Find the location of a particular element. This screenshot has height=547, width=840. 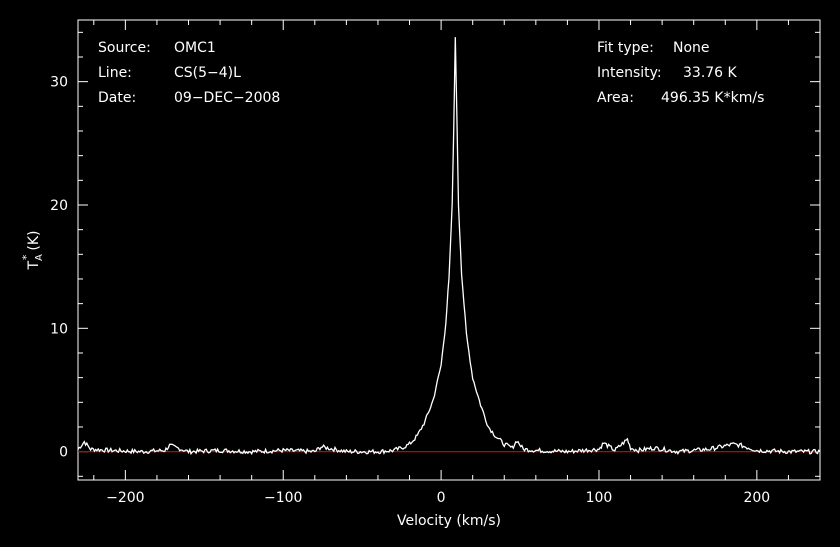

y-axis-label-main: T is located at coordinates (34, 266).